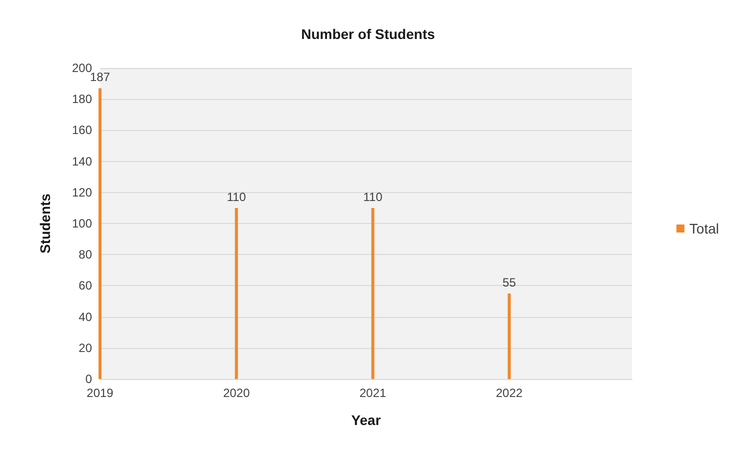  Describe the element at coordinates (236, 393) in the screenshot. I see `x-tick-label: 2020` at that location.